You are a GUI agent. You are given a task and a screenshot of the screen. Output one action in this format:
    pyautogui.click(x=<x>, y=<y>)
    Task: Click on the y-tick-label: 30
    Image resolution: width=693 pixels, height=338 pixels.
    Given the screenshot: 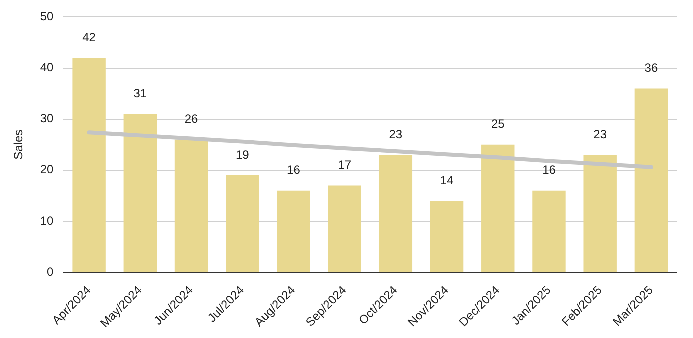 What is the action you would take?
    pyautogui.click(x=47, y=119)
    